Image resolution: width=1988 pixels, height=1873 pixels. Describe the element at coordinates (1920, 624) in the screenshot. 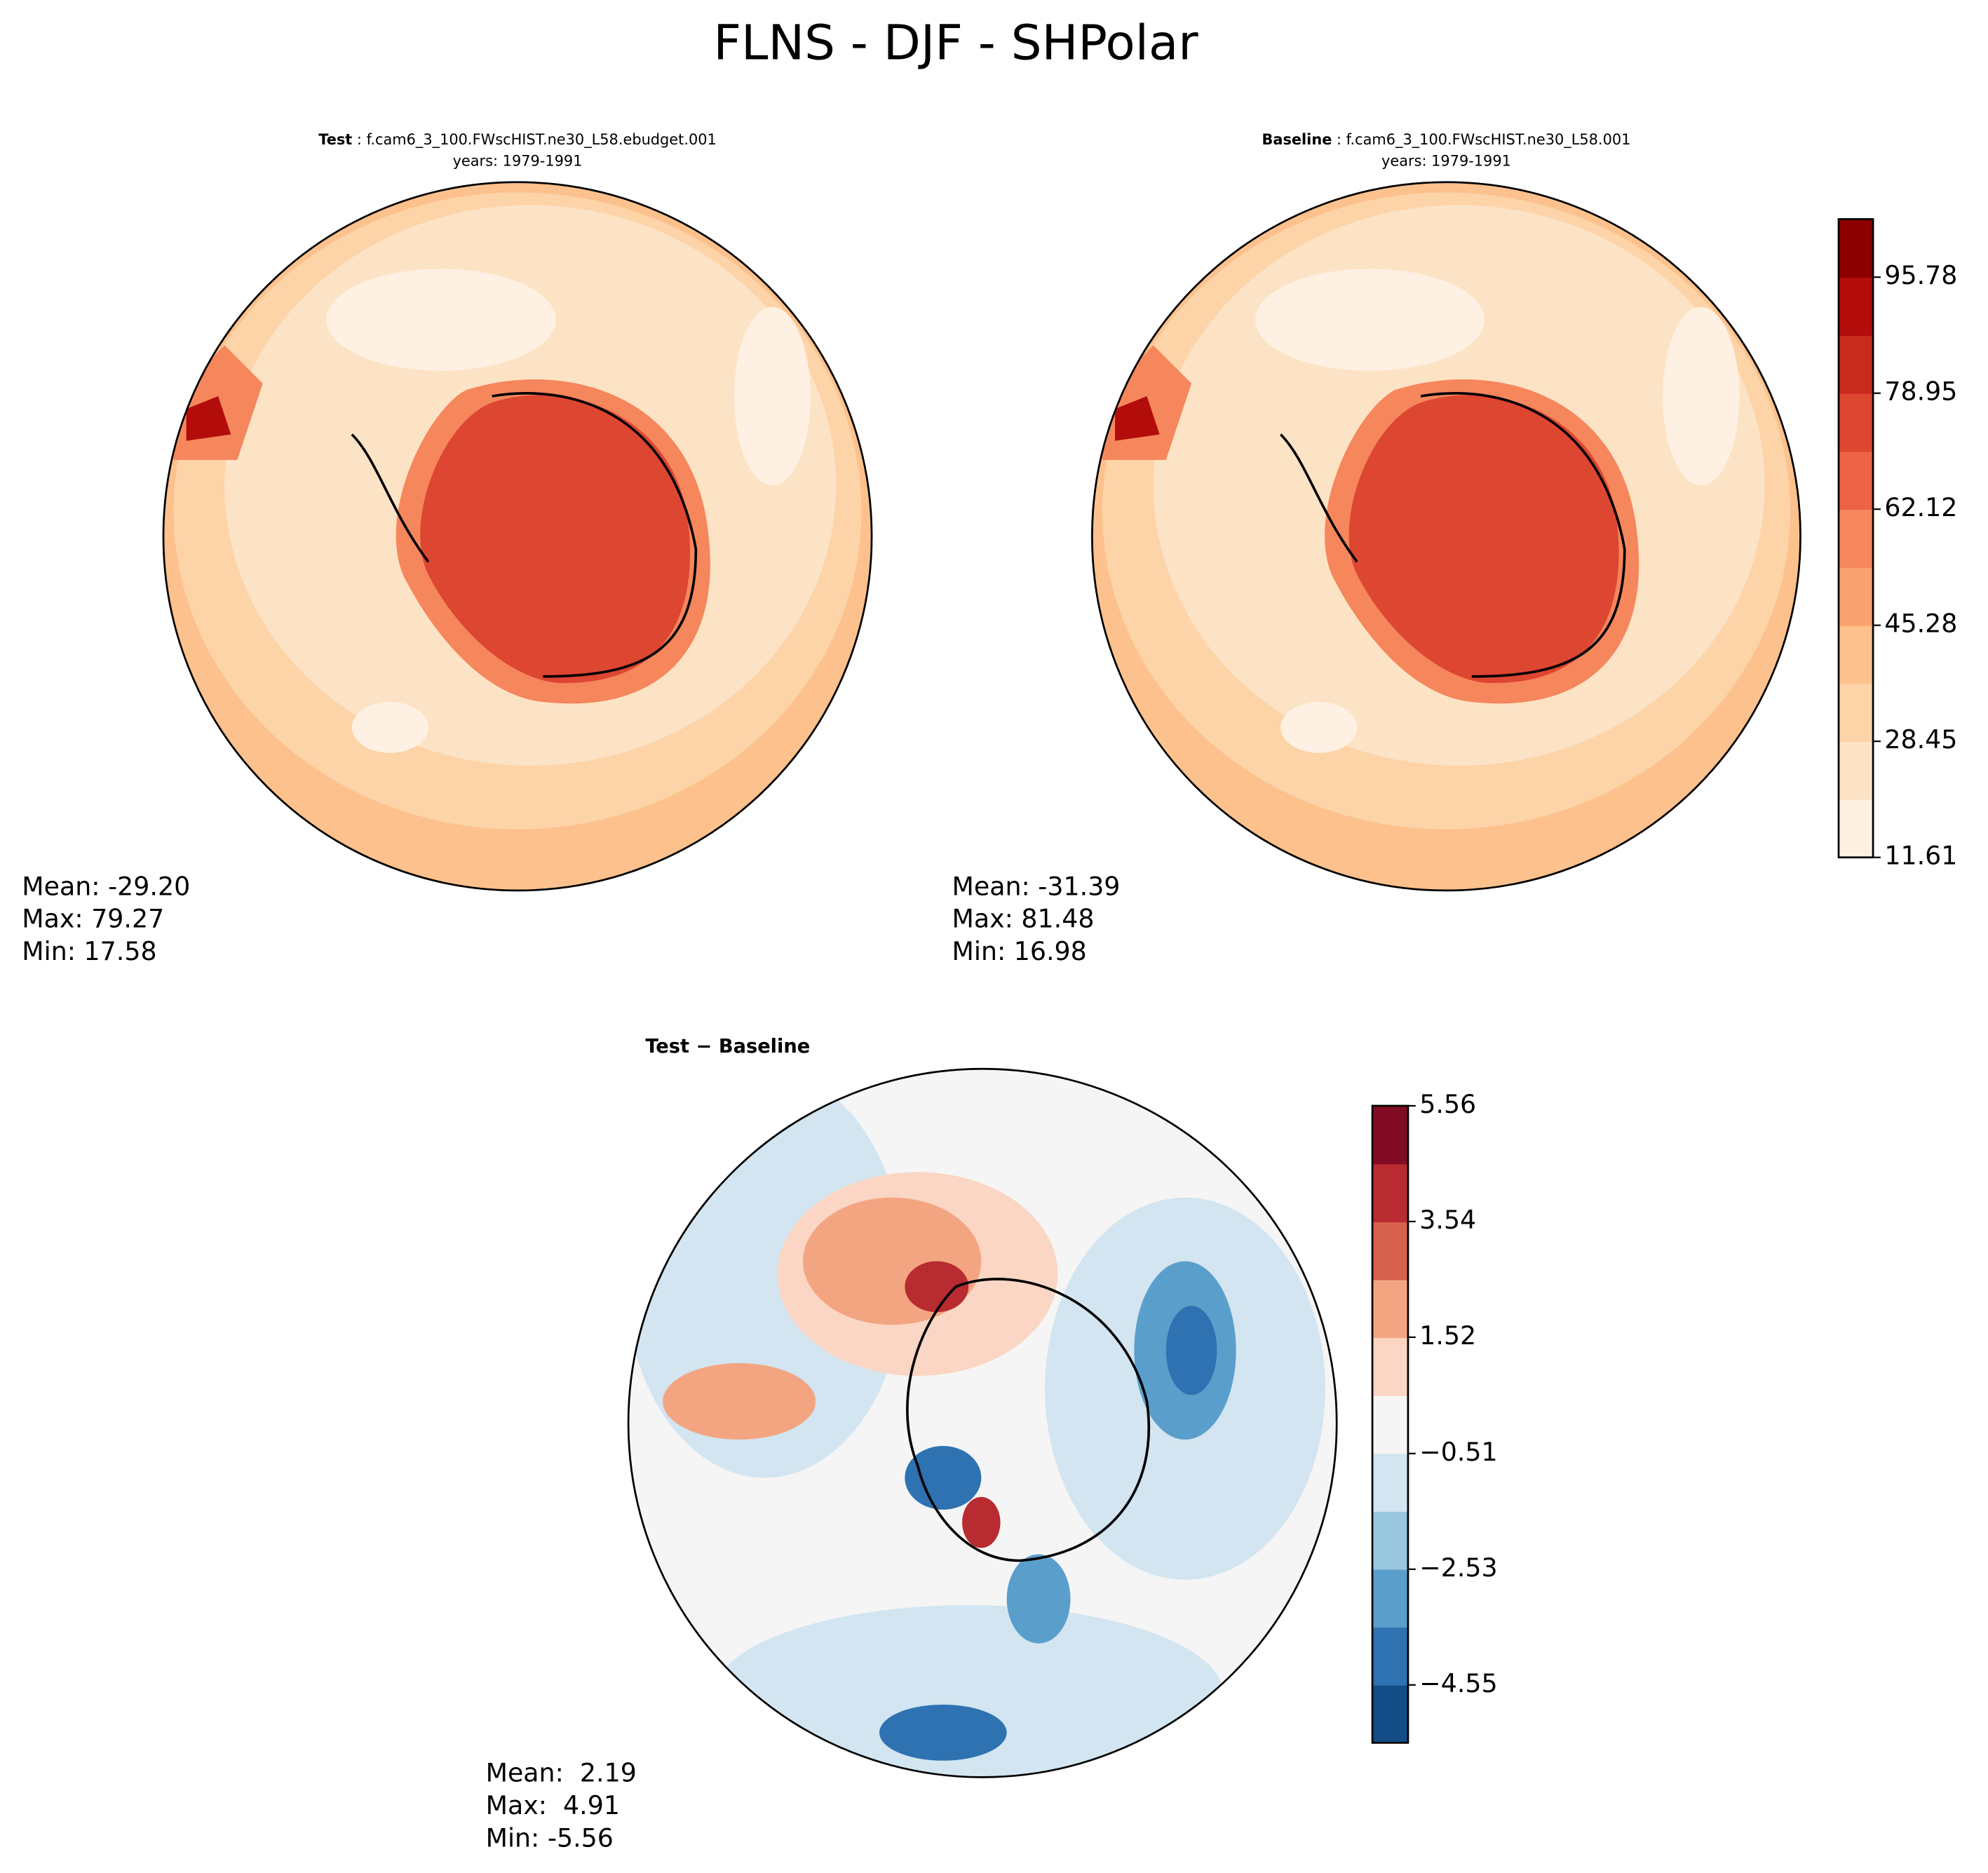

I see `colorbar-tick-label: 45.28` at that location.